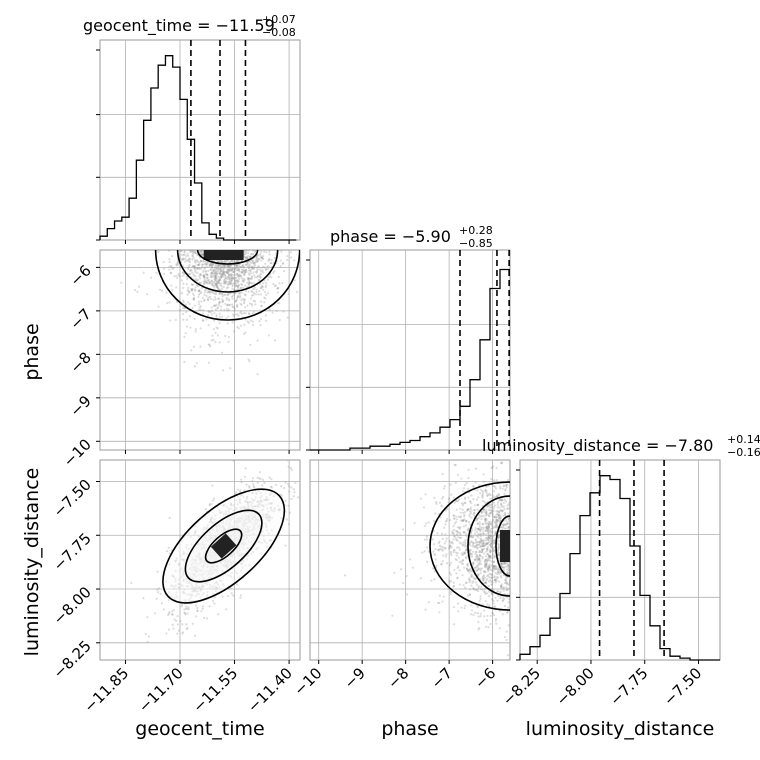  What do you see at coordinates (161, 690) in the screenshot?
I see `x-tick-label: −11.70` at bounding box center [161, 690].